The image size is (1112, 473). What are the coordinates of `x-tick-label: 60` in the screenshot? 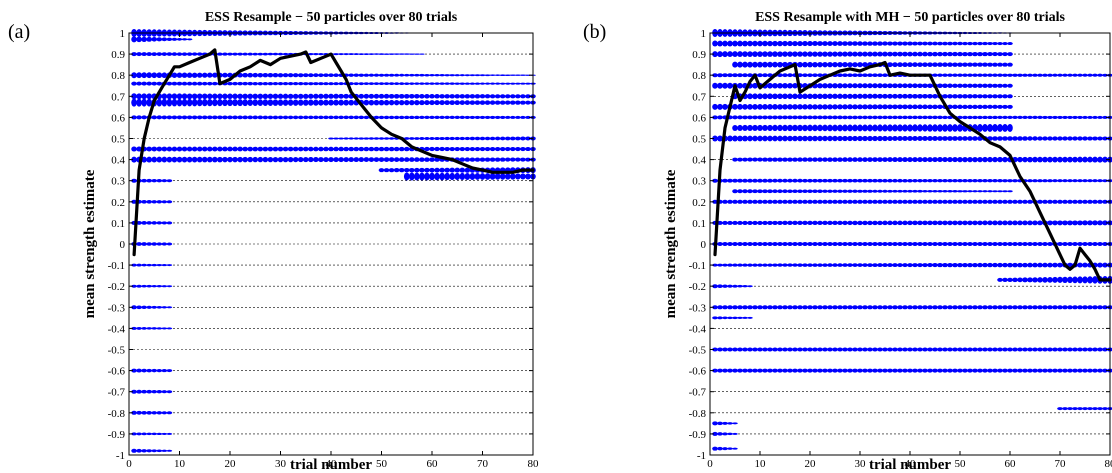 It's located at (433, 464).